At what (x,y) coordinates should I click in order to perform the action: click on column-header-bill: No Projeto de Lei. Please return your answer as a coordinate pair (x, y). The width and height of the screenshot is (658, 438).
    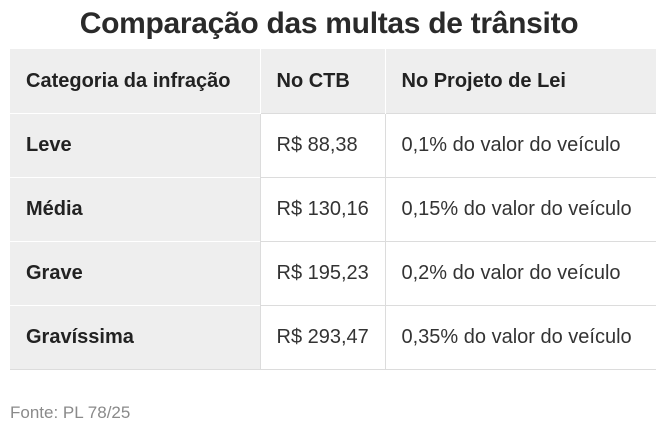
    Looking at the image, I should click on (520, 81).